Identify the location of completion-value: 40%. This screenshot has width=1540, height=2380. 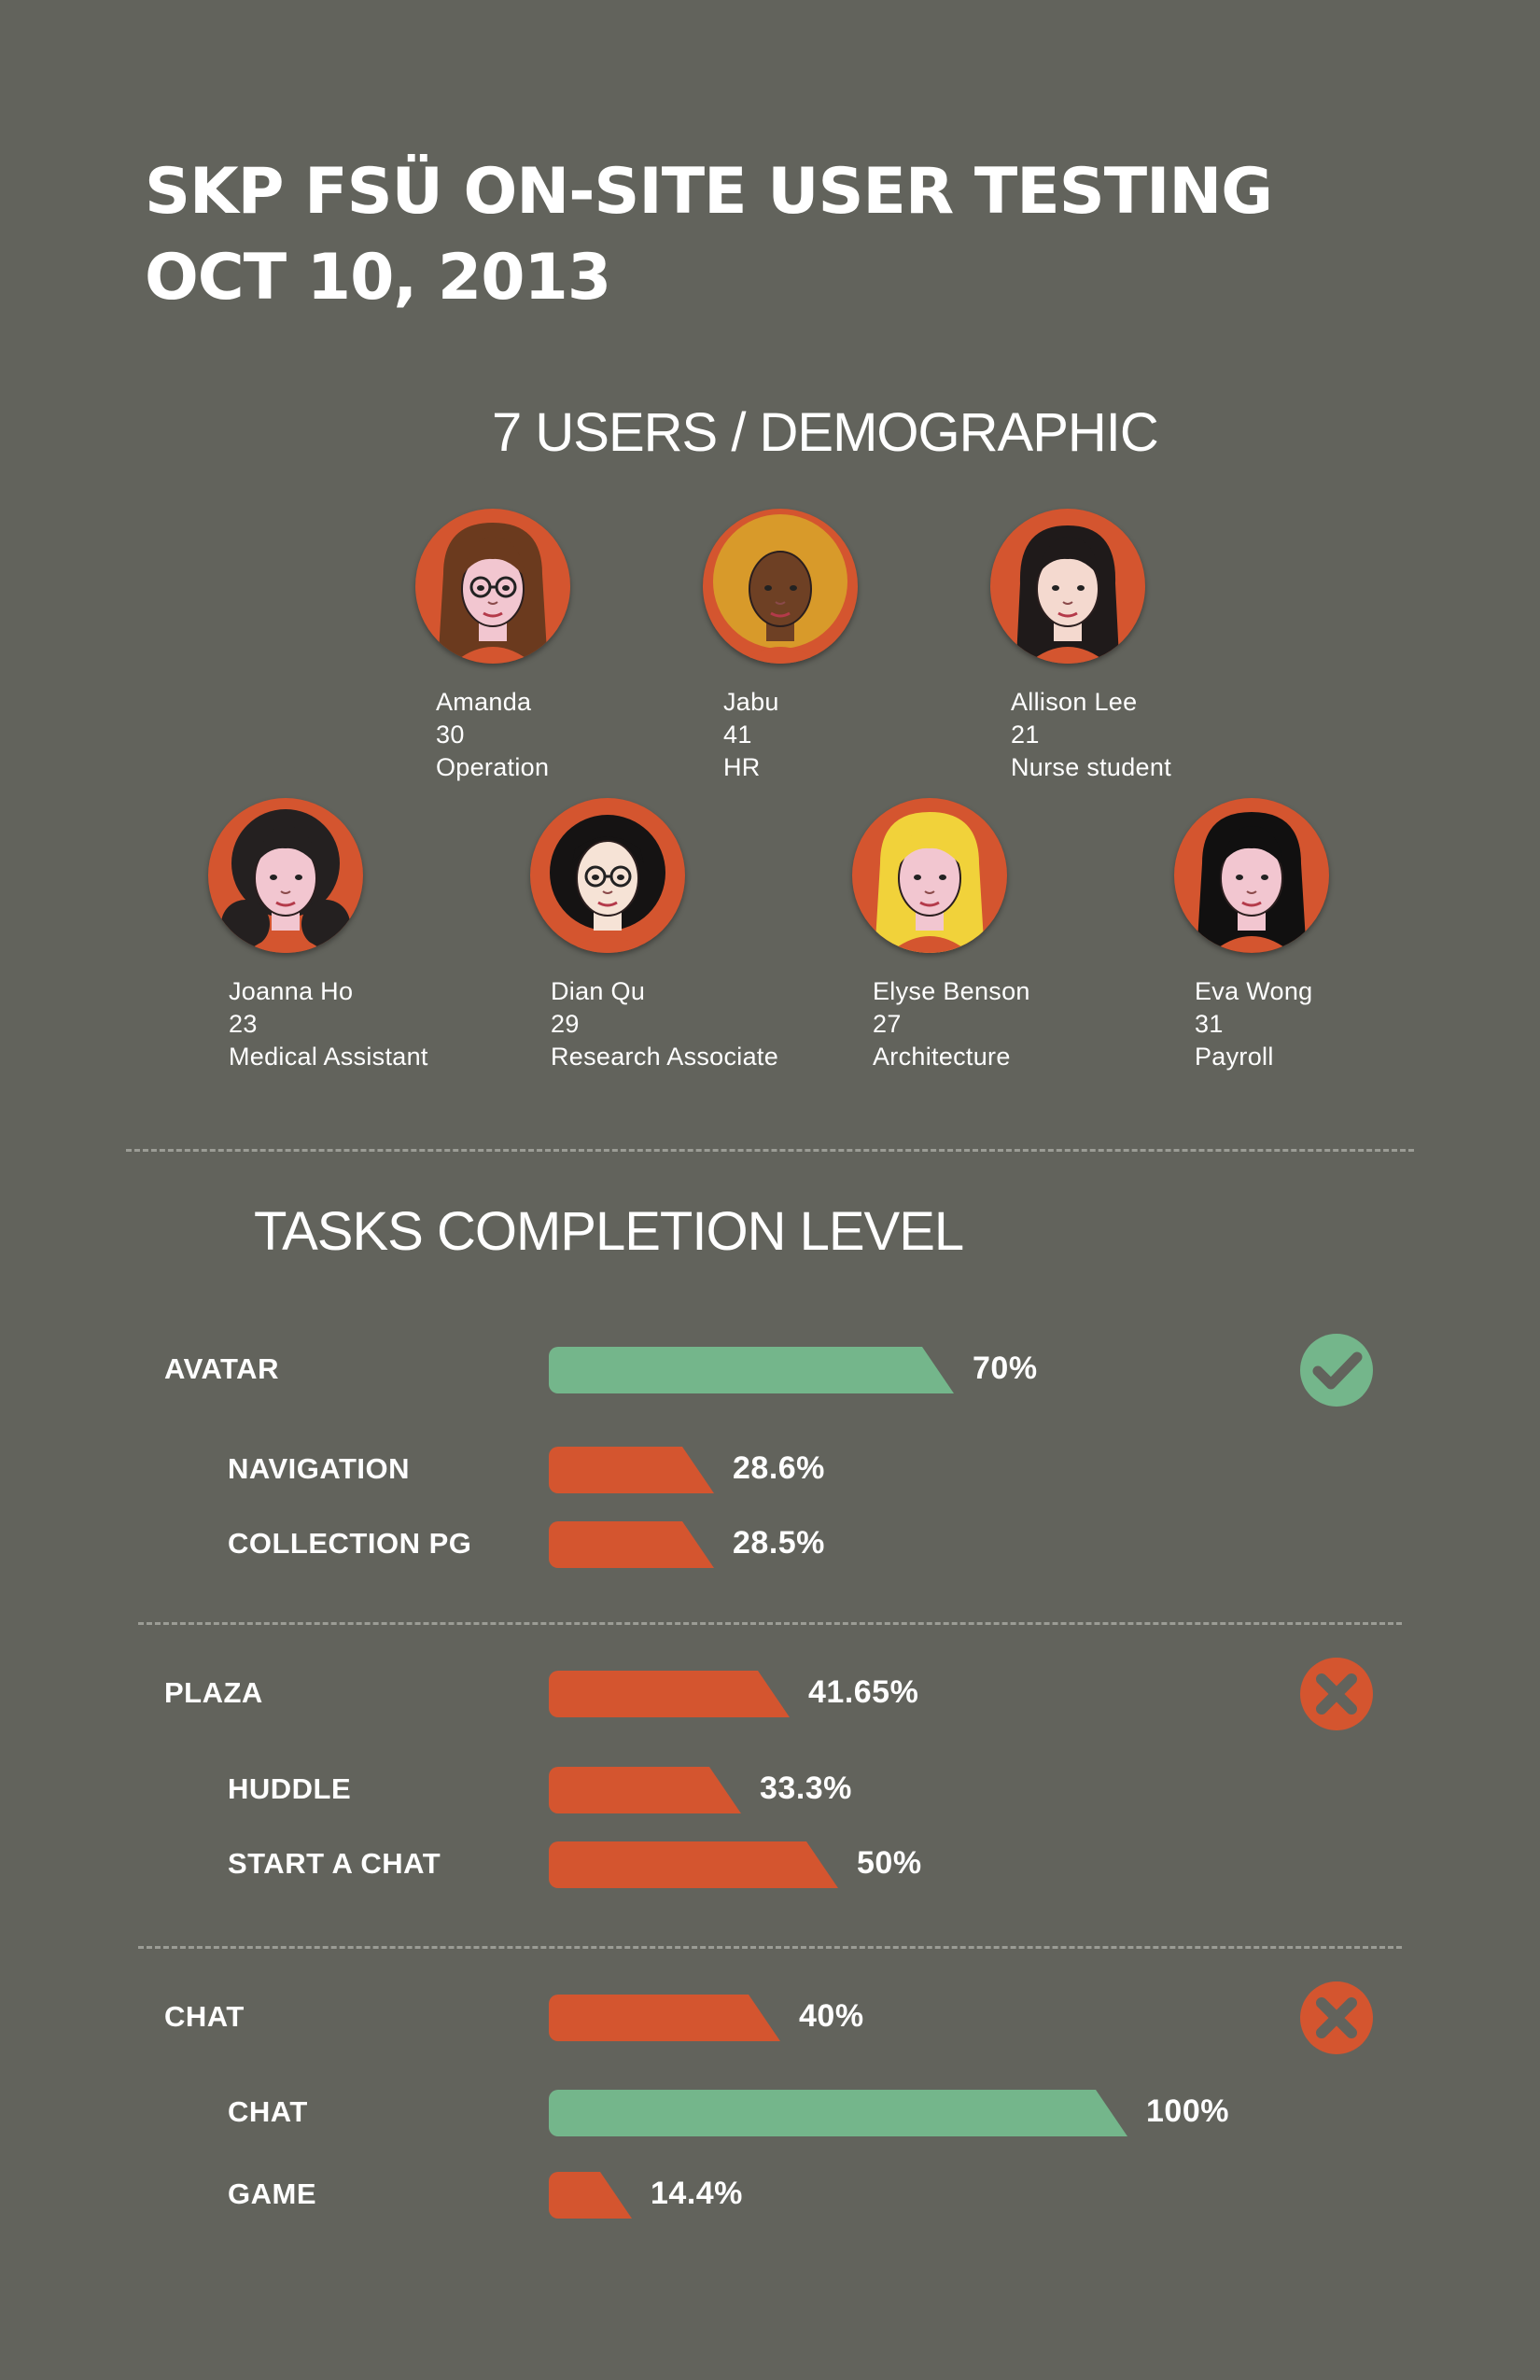
(831, 2016).